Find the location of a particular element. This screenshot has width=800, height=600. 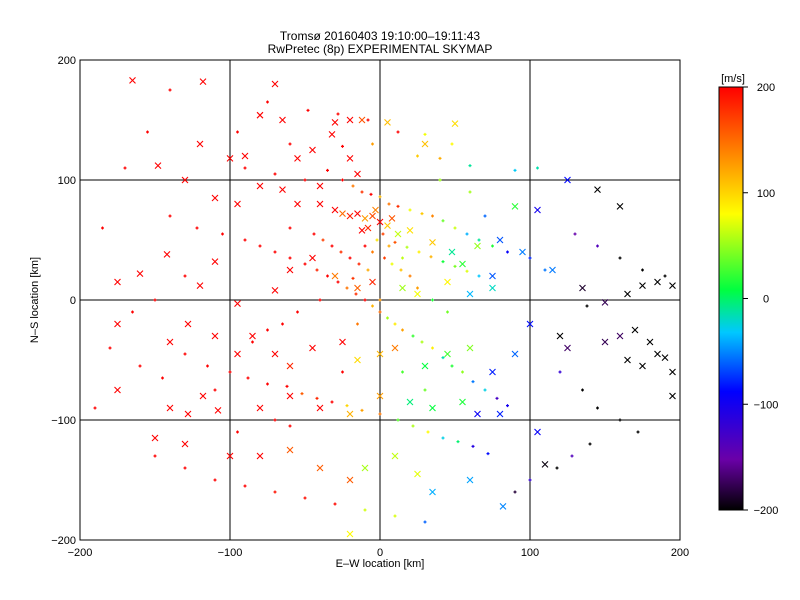

colorbar-tick-label: 0 is located at coordinates (766, 300).